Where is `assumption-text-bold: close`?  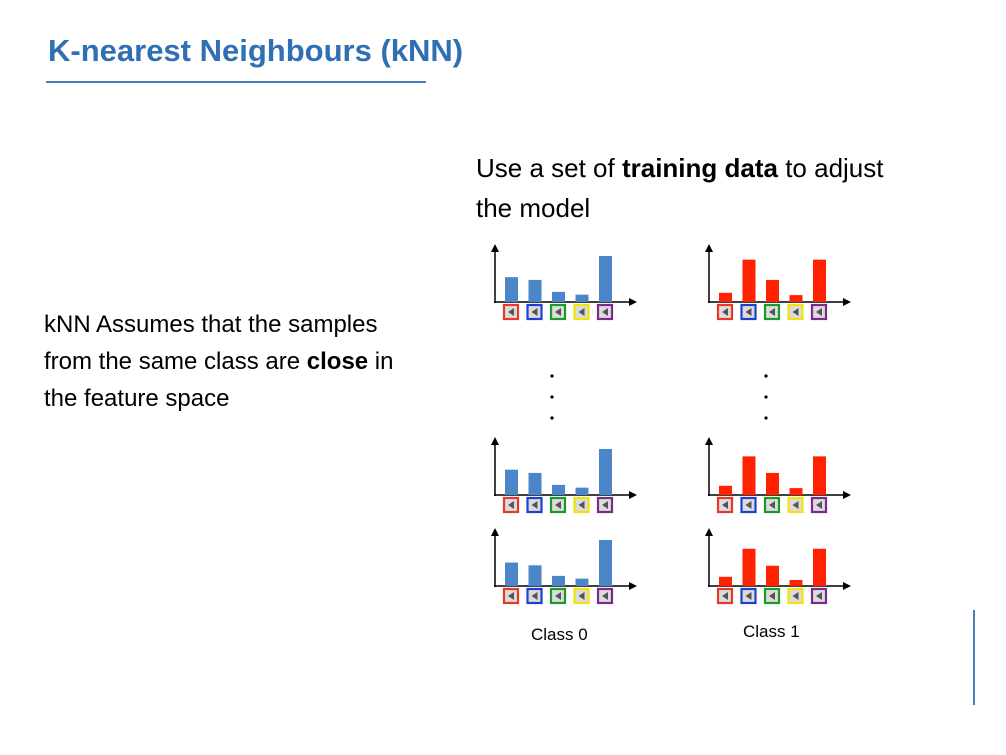
assumption-text-bold: close is located at coordinates (337, 361).